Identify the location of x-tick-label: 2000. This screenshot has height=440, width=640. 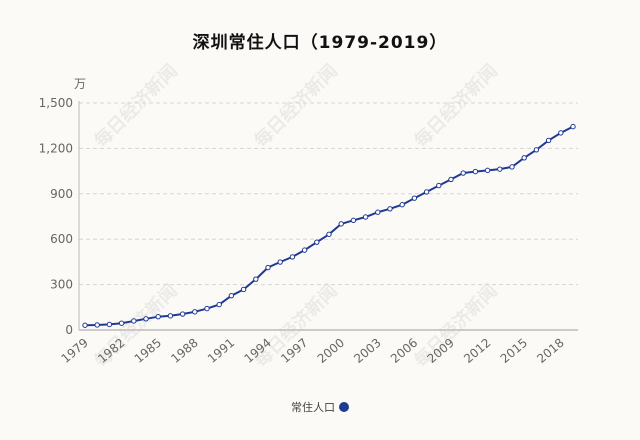
(331, 351).